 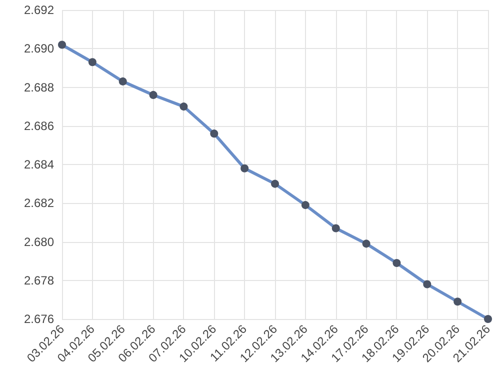 I want to click on y-tick-label: 2.676, so click(x=39, y=319).